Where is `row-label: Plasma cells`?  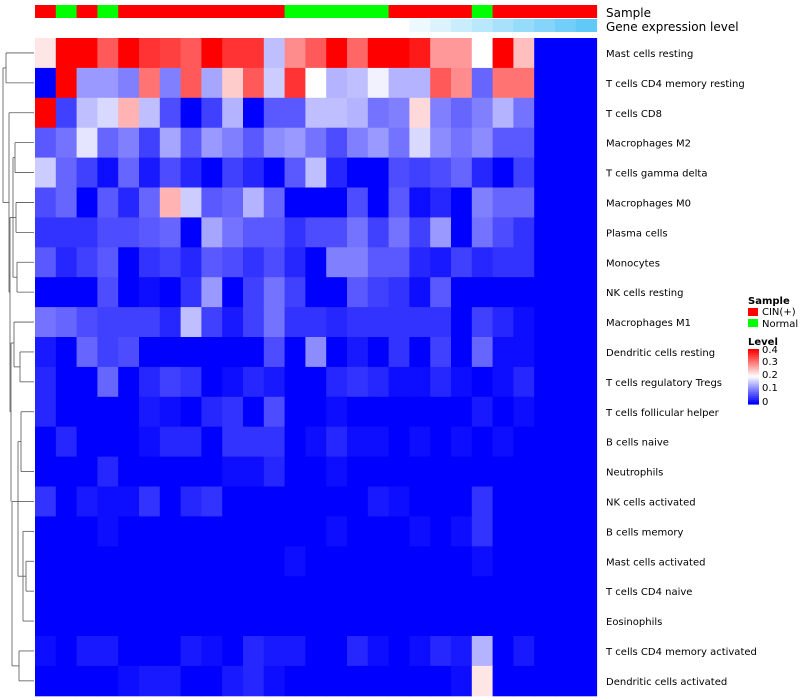
row-label: Plasma cells is located at coordinates (637, 233).